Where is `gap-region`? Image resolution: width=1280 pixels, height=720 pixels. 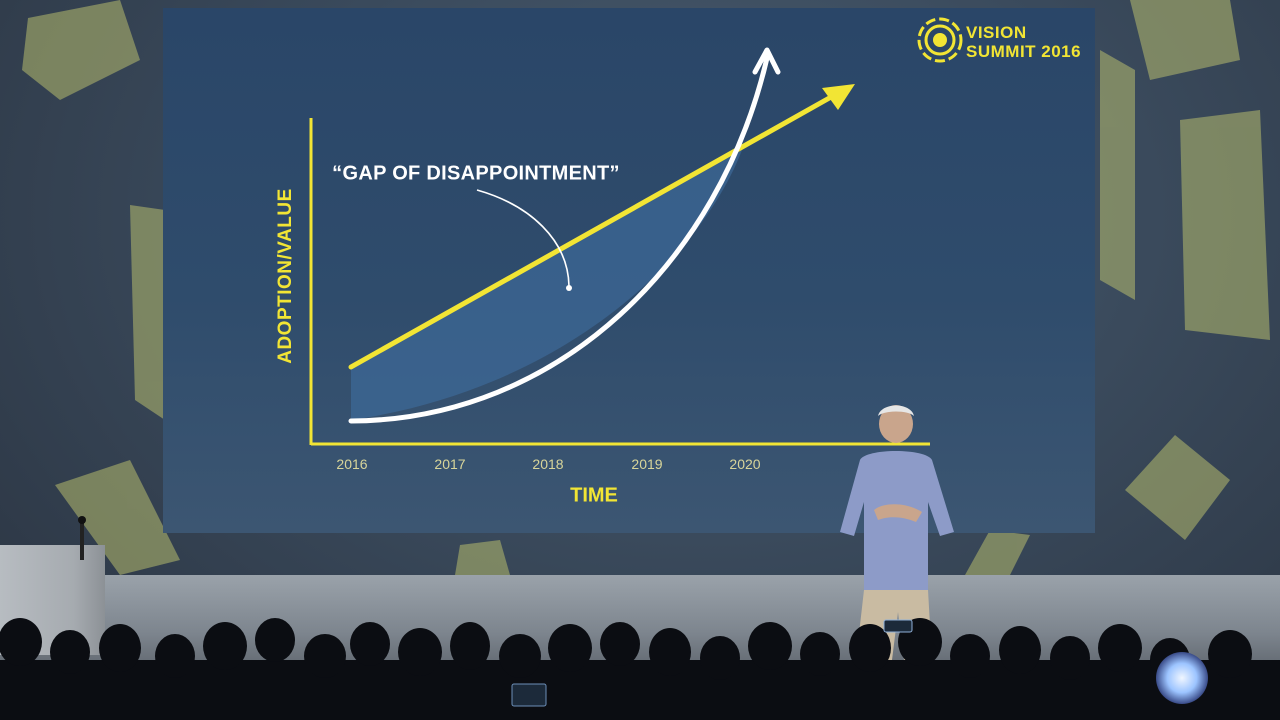
gap-region is located at coordinates (546, 285).